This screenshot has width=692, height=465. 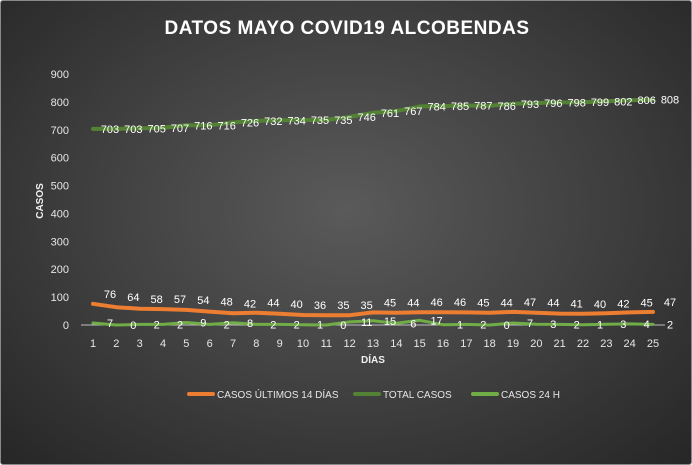 I want to click on x-tick-label: 4, so click(x=163, y=344).